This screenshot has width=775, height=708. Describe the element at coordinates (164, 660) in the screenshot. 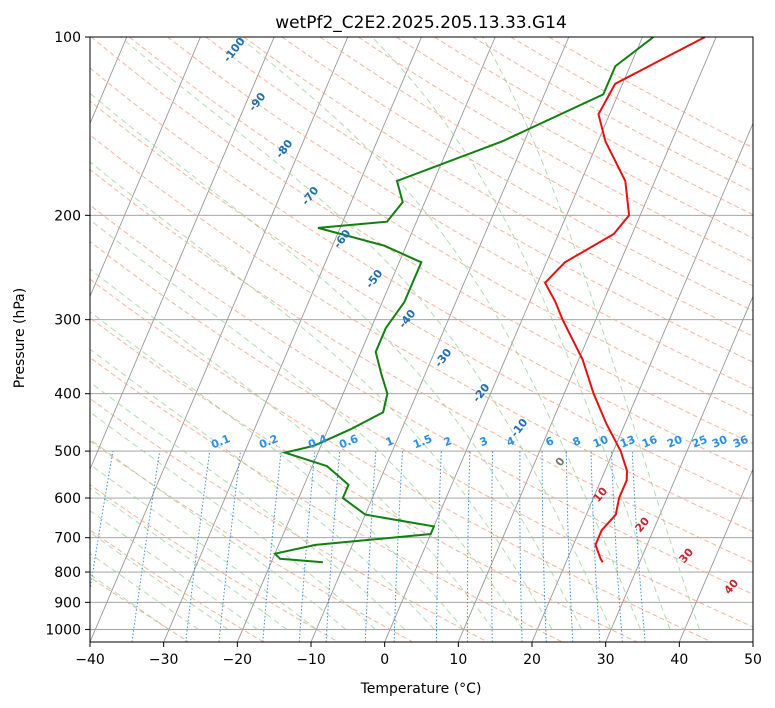

I see `x-tick-label: −30` at that location.